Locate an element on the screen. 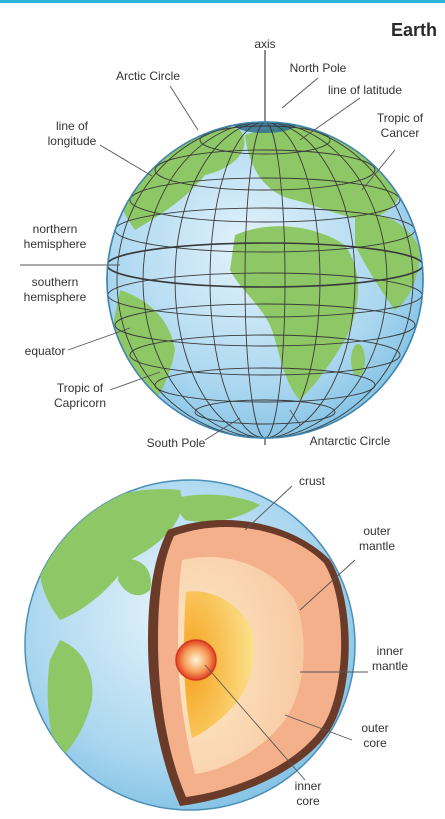 The image size is (445, 819). label-inner-mantle-2: mantle is located at coordinates (390, 666).